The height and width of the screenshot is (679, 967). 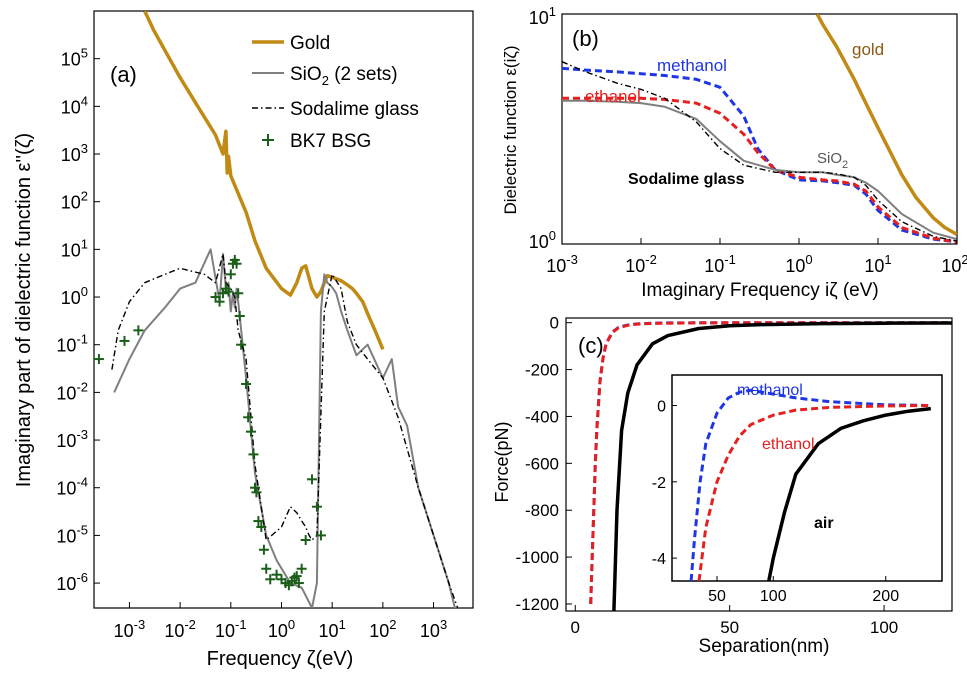 What do you see at coordinates (74, 105) in the screenshot?
I see `a-y-tick-label: 10⁴` at bounding box center [74, 105].